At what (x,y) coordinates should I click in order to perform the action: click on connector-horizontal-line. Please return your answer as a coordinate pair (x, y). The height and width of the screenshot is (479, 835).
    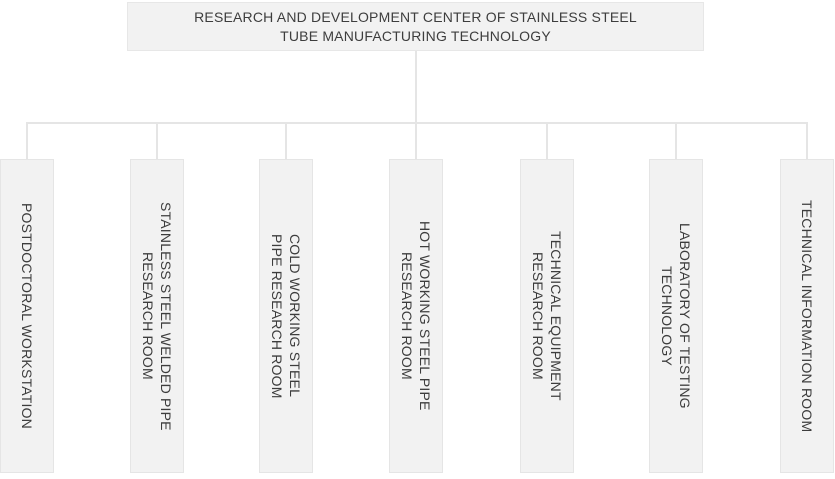
    Looking at the image, I should click on (417, 123).